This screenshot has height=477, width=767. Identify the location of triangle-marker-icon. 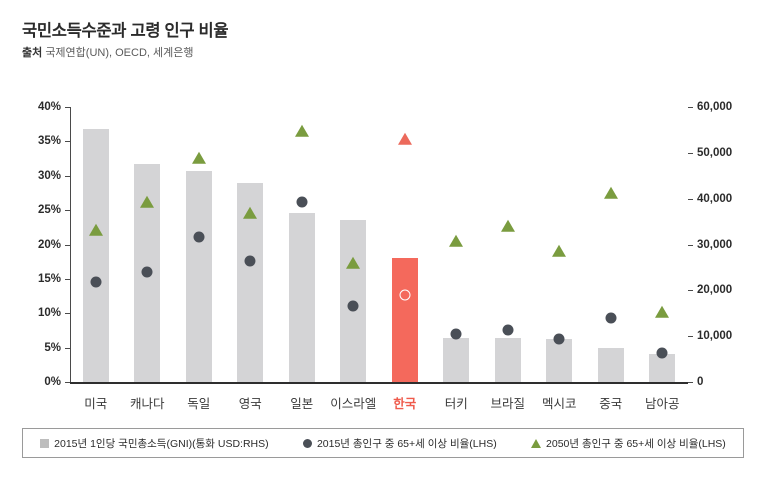
(536, 443).